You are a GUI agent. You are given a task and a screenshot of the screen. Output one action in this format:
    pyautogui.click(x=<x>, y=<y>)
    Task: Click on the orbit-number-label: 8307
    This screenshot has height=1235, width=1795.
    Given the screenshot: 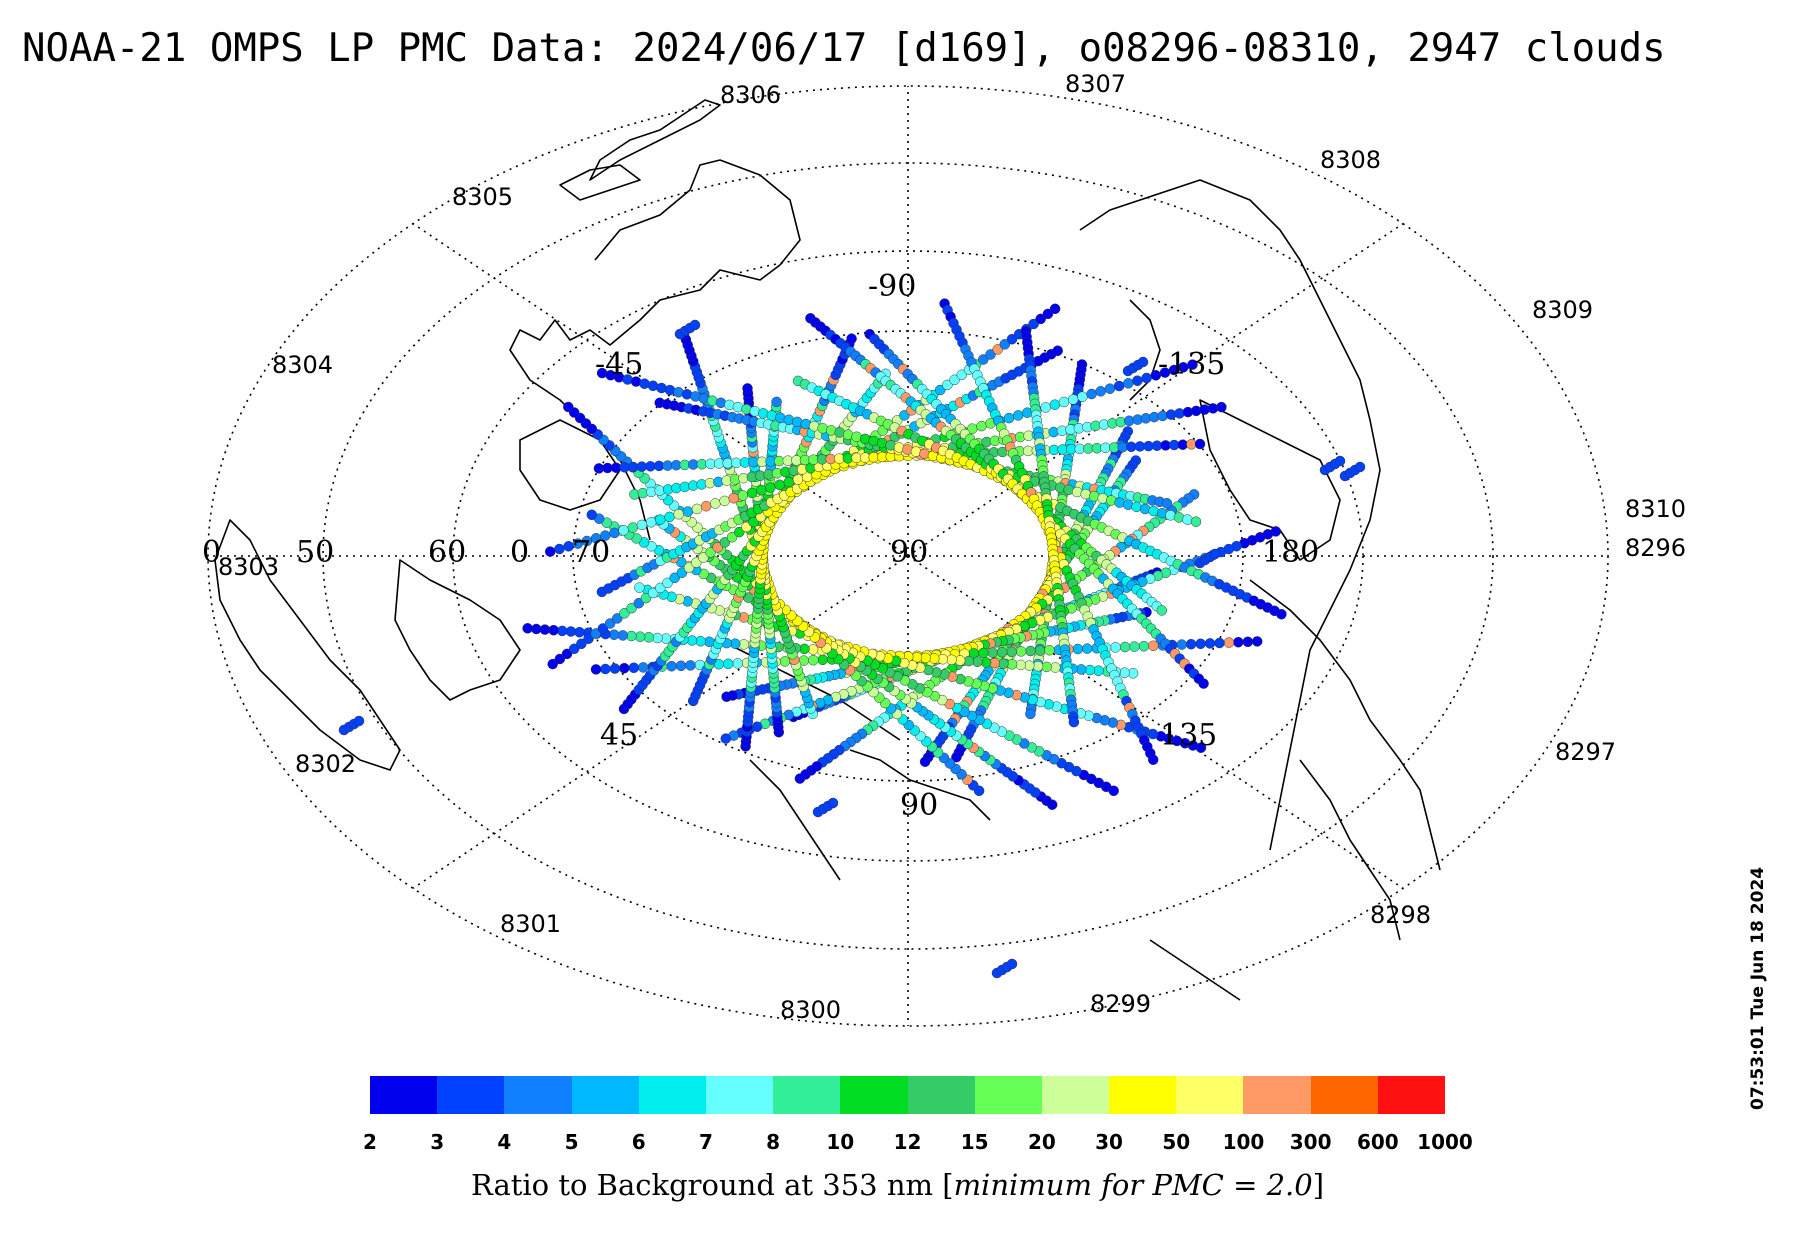 What is the action you would take?
    pyautogui.click(x=1095, y=84)
    